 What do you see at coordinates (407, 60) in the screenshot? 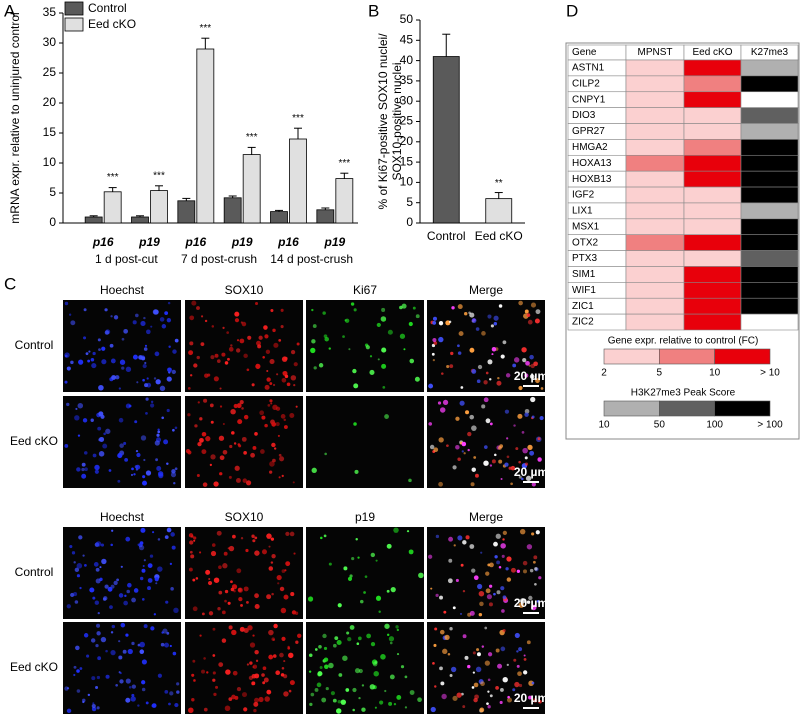
I see `y-tick-label: 40` at bounding box center [407, 60].